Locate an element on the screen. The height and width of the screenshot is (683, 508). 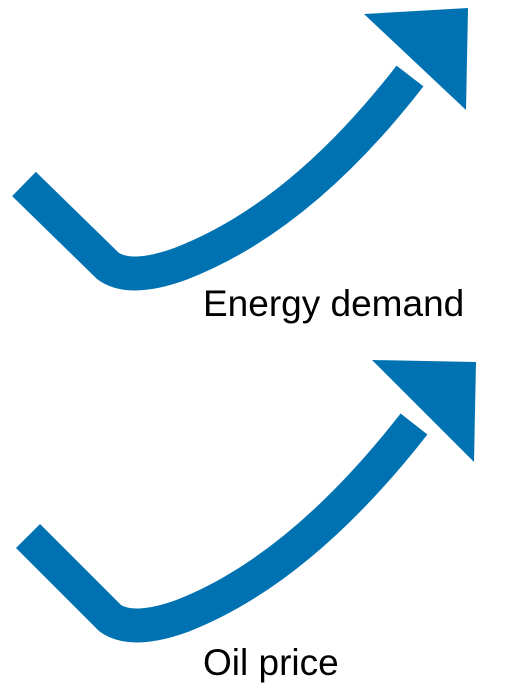
indicator-label: Energy demand is located at coordinates (334, 303).